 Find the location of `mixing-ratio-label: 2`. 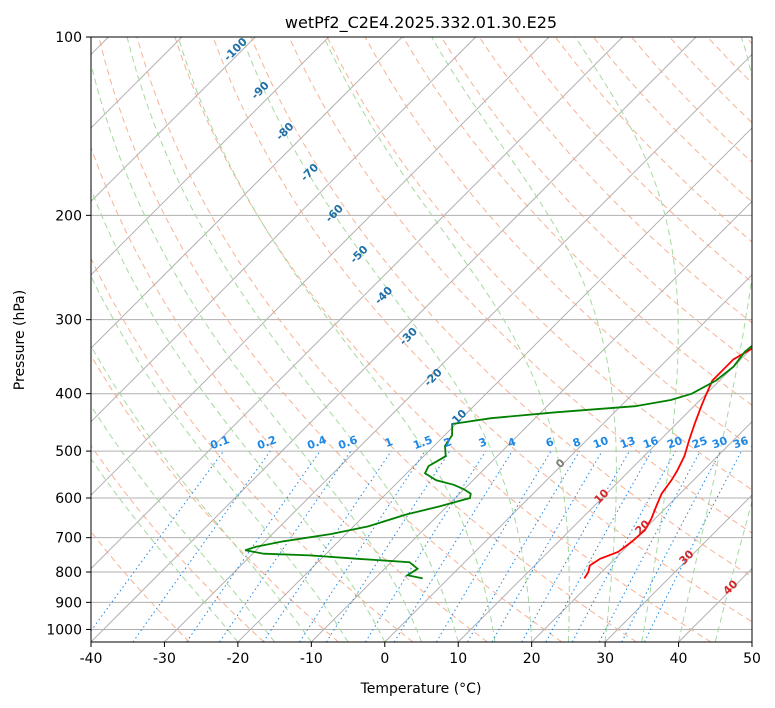

mixing-ratio-label: 2 is located at coordinates (448, 442).